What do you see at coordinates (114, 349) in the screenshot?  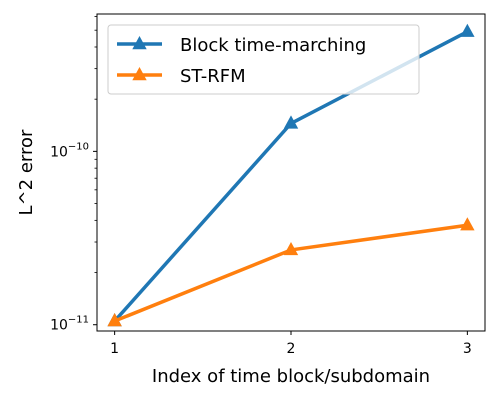 I see `x-tick-label-0: 1` at bounding box center [114, 349].